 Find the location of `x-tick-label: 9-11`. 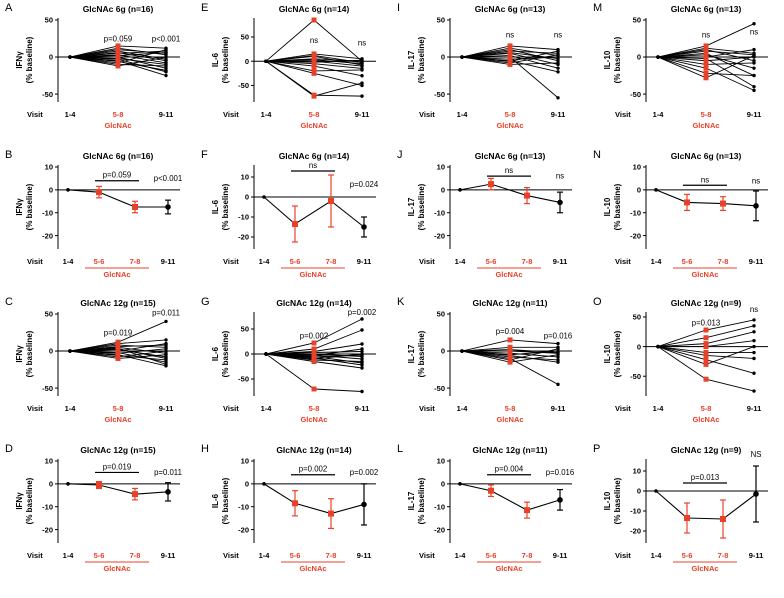

x-tick-label: 9-11 is located at coordinates (362, 114).